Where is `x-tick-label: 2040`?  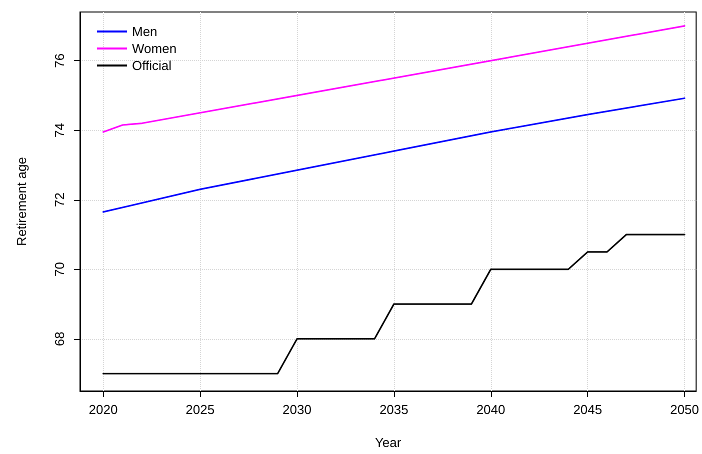
x-tick-label: 2040 is located at coordinates (491, 409).